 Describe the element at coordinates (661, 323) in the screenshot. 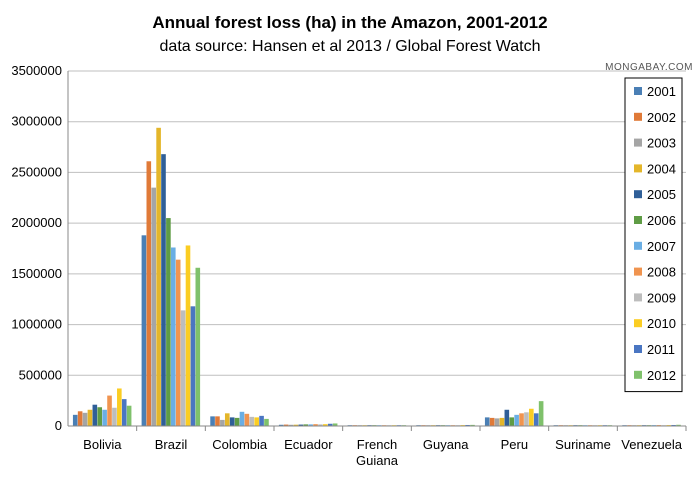

I see `legend-label: 2010` at that location.